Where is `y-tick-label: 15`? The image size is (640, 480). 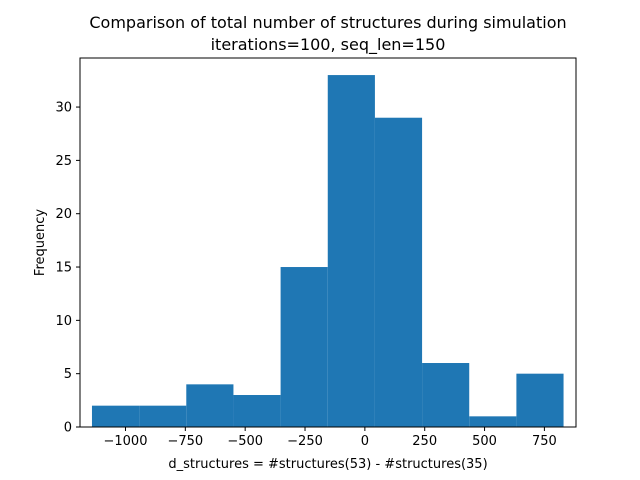 y-tick-label: 15 is located at coordinates (63, 268).